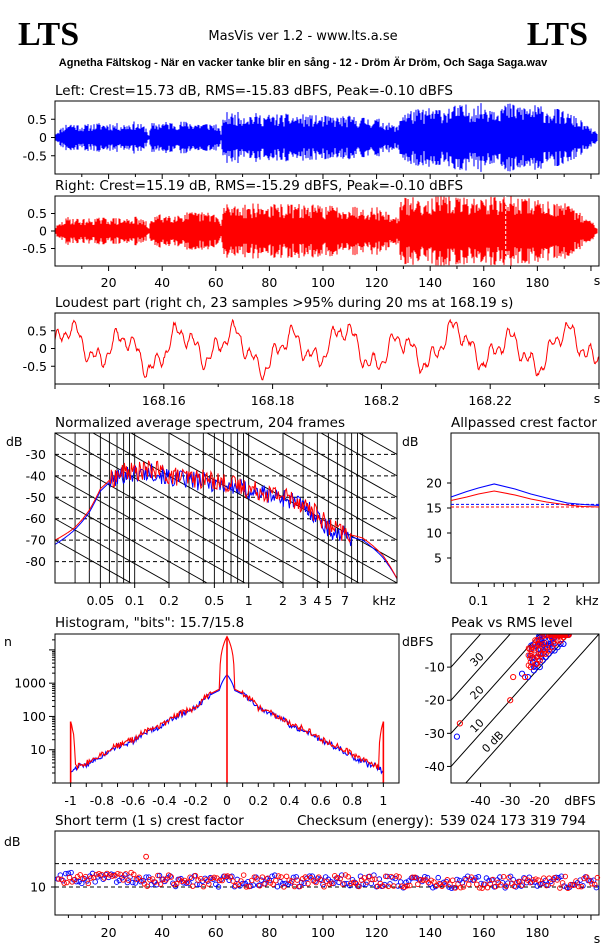 This screenshot has height=946, width=606. I want to click on x-tick-label: -1, so click(70, 800).